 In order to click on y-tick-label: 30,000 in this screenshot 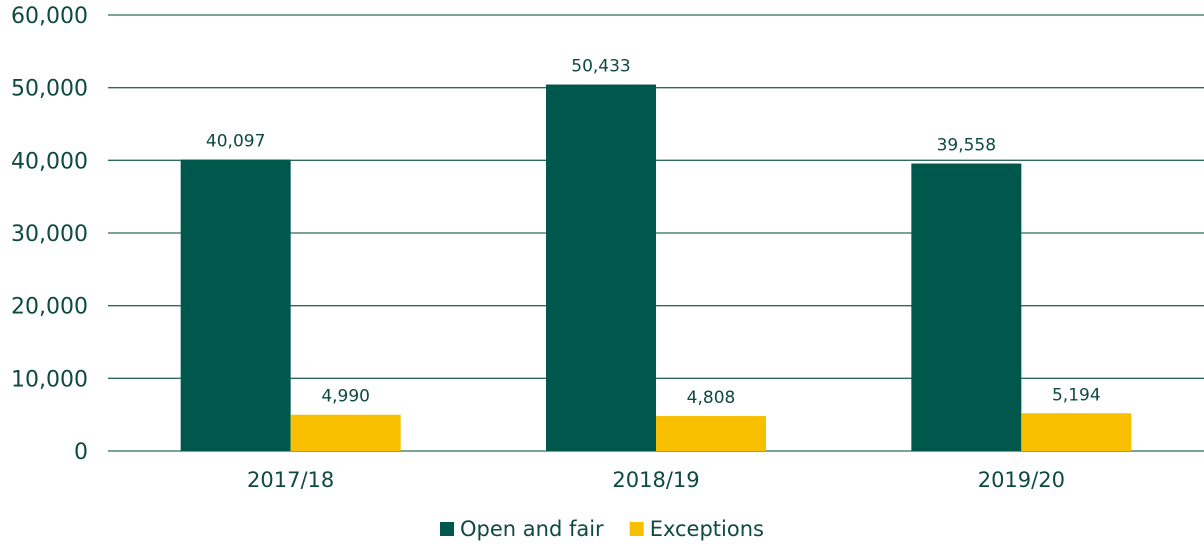, I will do `click(49, 234)`.